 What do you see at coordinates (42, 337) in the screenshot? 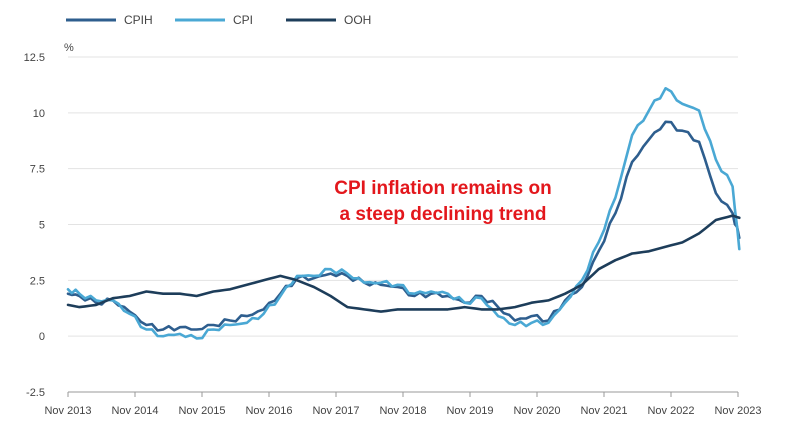
I see `y-tick-label: 0` at bounding box center [42, 337].